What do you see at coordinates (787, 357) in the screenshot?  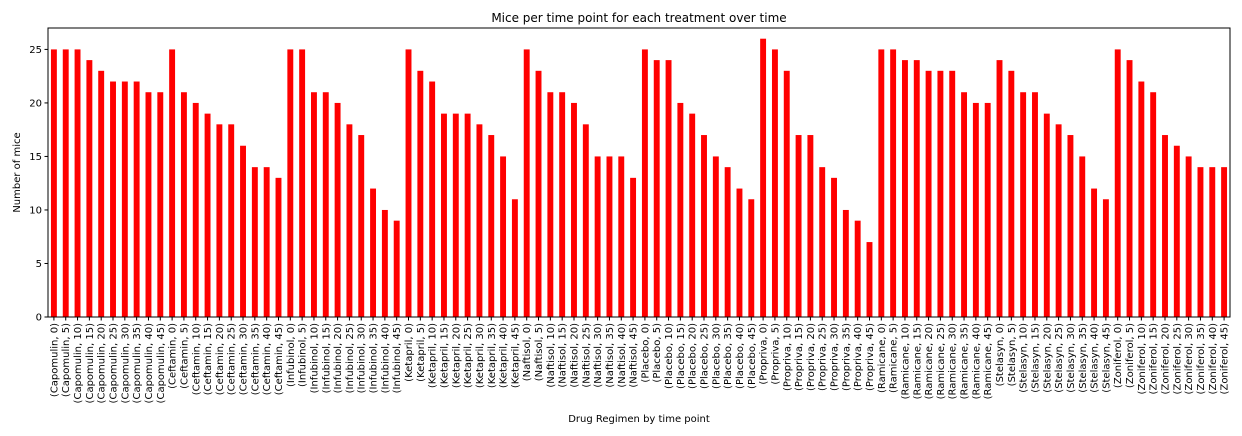 I see `x-tick-label: (Propriva, 10)` at bounding box center [787, 357].